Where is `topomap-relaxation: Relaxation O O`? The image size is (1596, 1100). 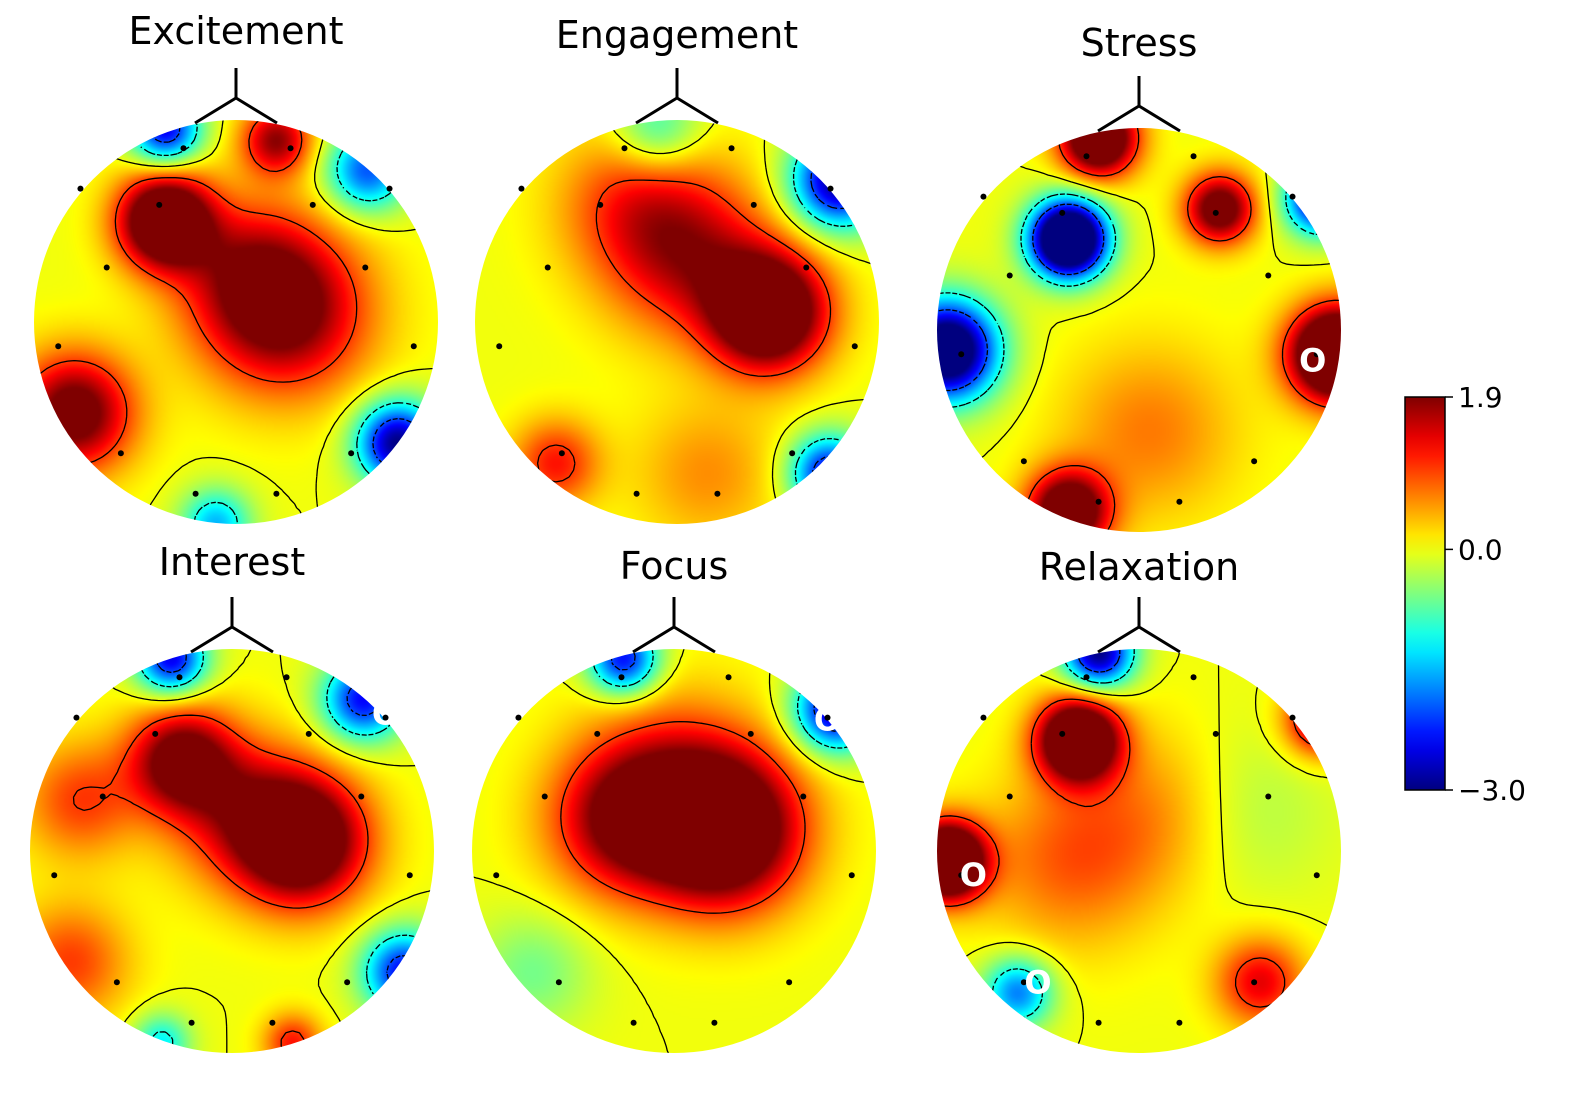
topomap-relaxation: Relaxation O O is located at coordinates (1139, 799).